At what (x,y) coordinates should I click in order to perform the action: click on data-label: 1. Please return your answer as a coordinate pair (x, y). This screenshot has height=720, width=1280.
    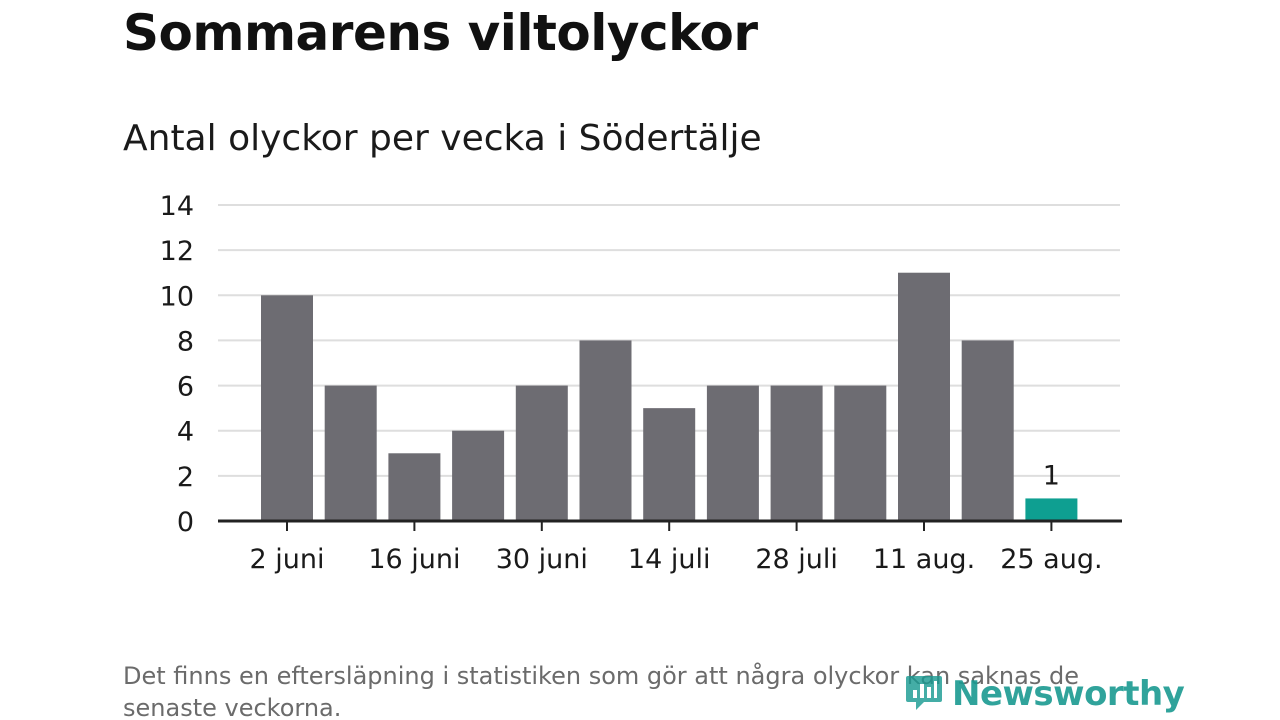
    Looking at the image, I should click on (1051, 475).